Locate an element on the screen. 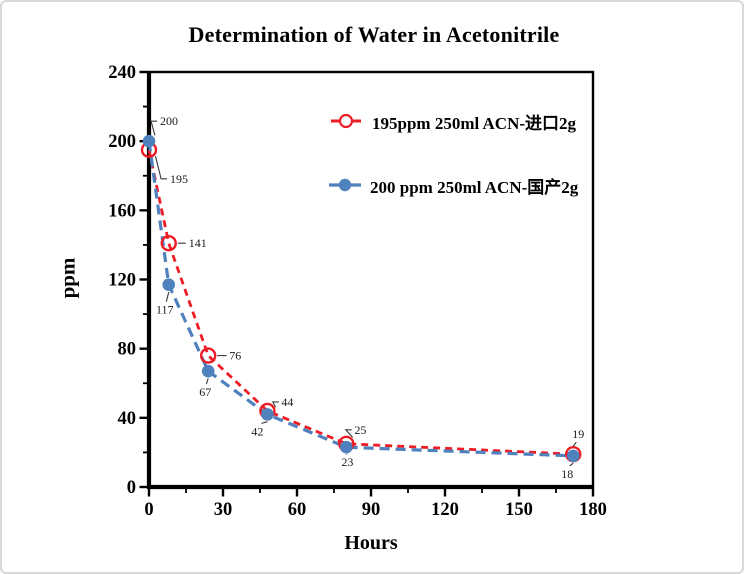 The height and width of the screenshot is (574, 744). svg-text: 30 is located at coordinates (223, 510).